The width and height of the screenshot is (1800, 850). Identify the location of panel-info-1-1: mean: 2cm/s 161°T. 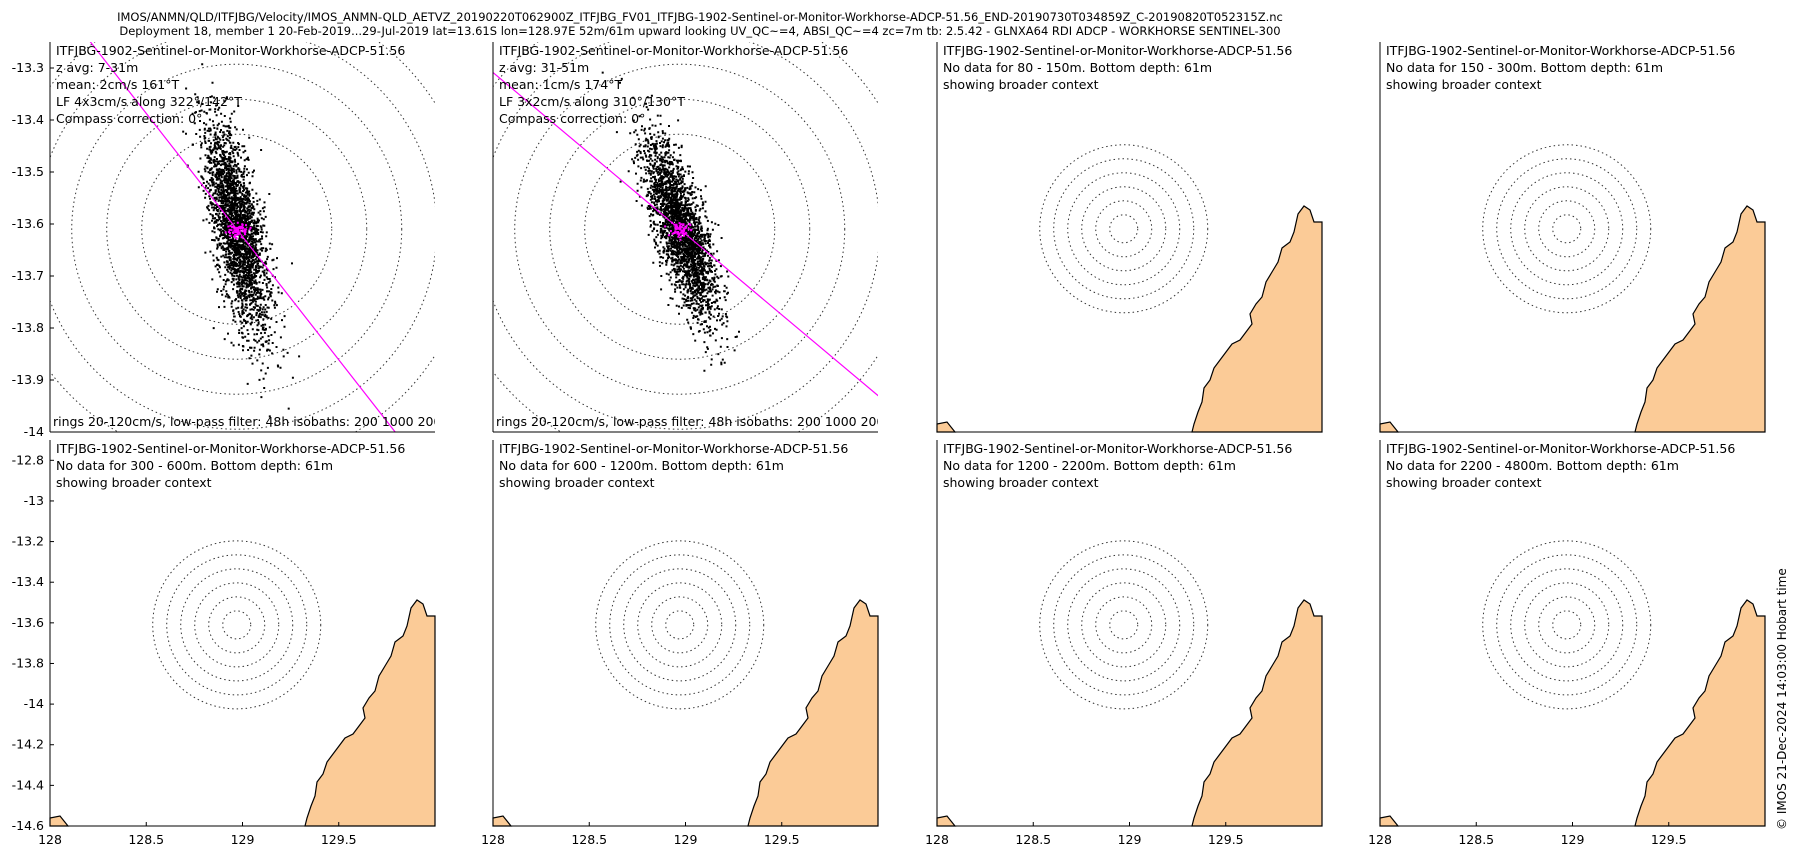
(117, 84).